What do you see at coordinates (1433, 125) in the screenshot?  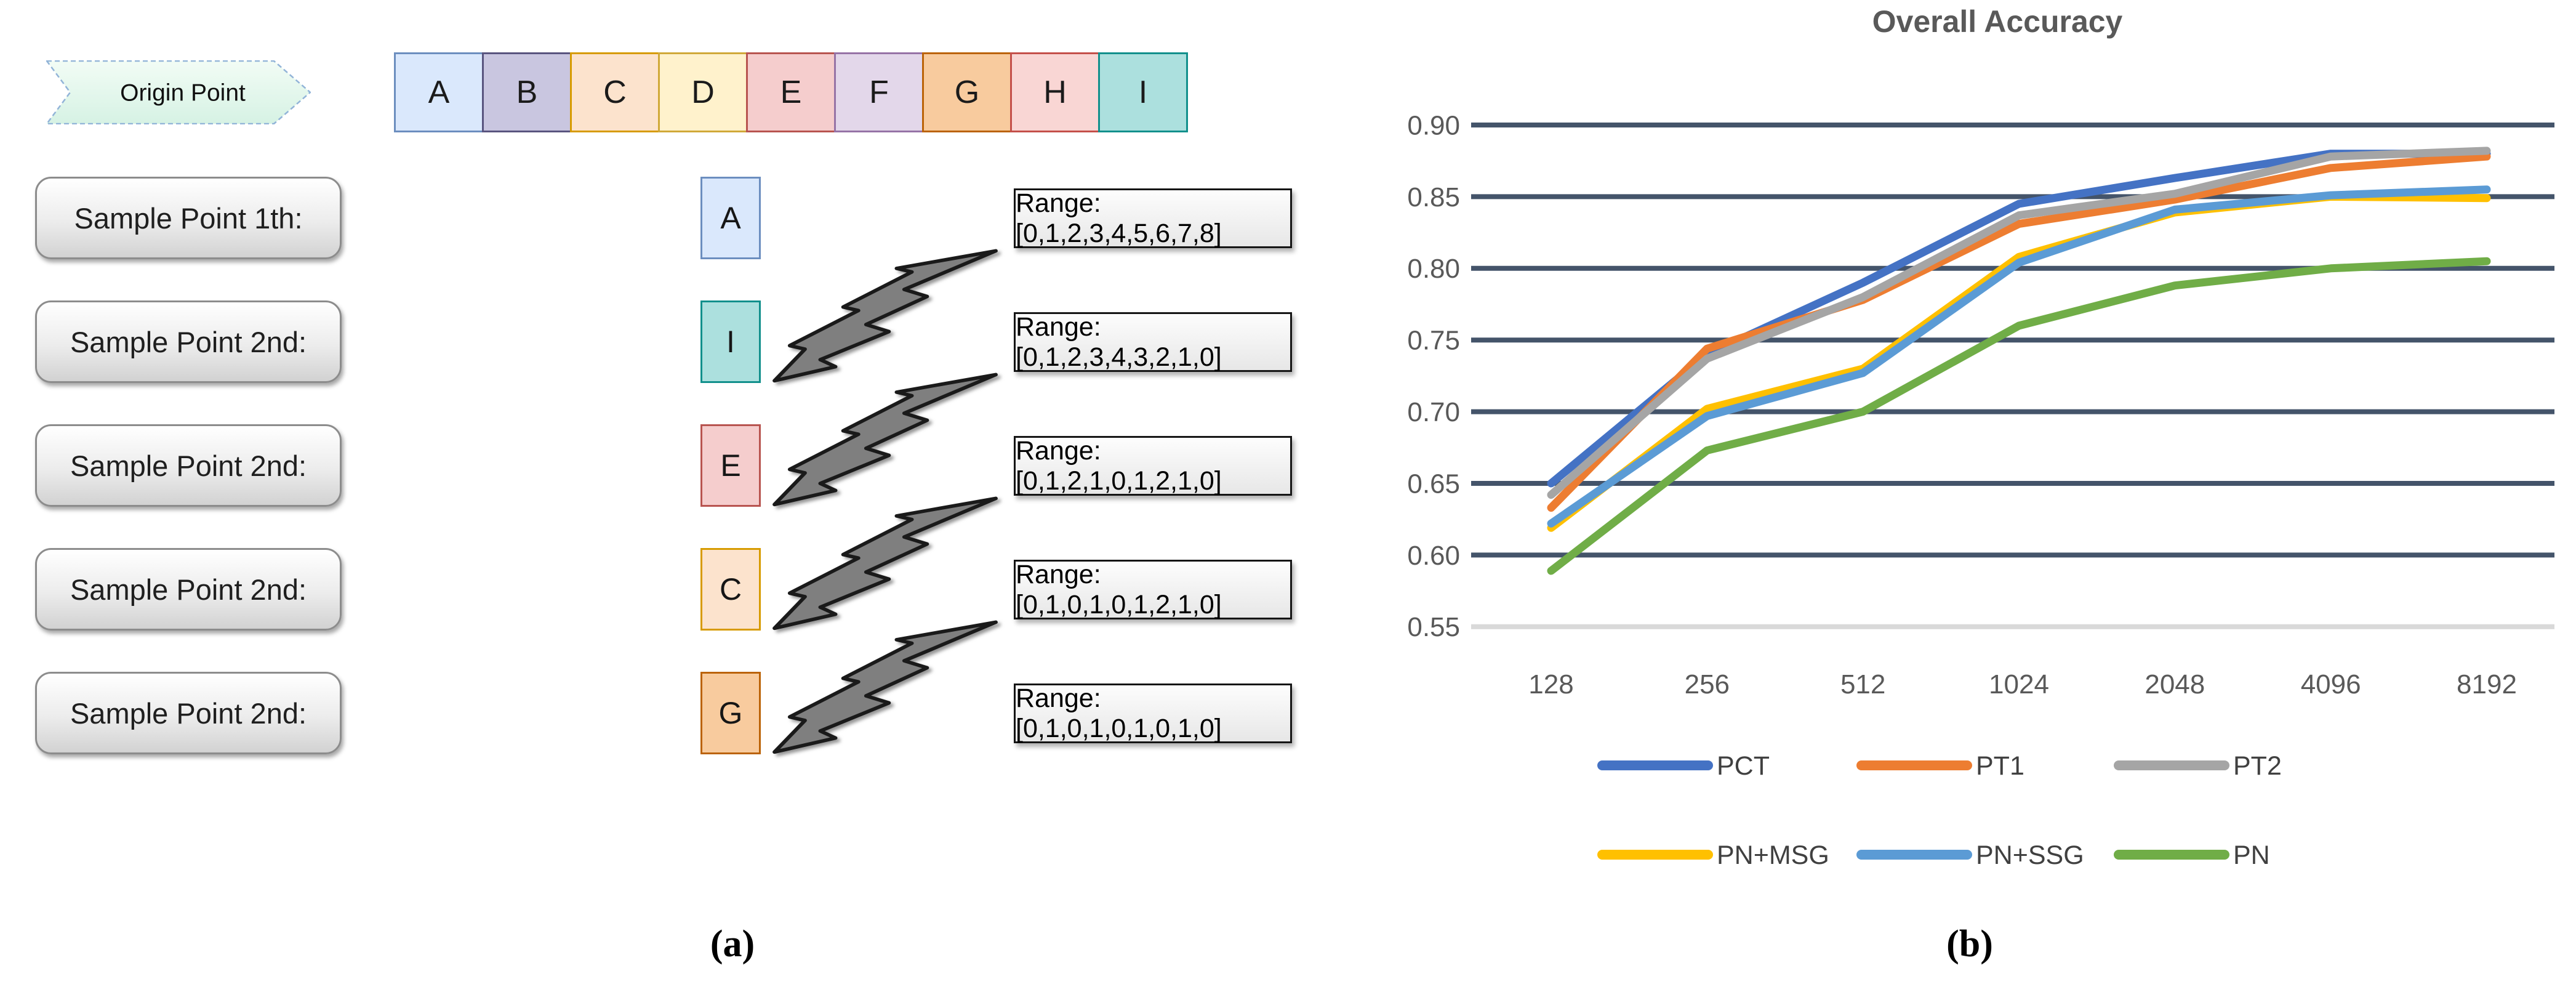 I see `y-axis-tick-label: 0.90` at bounding box center [1433, 125].